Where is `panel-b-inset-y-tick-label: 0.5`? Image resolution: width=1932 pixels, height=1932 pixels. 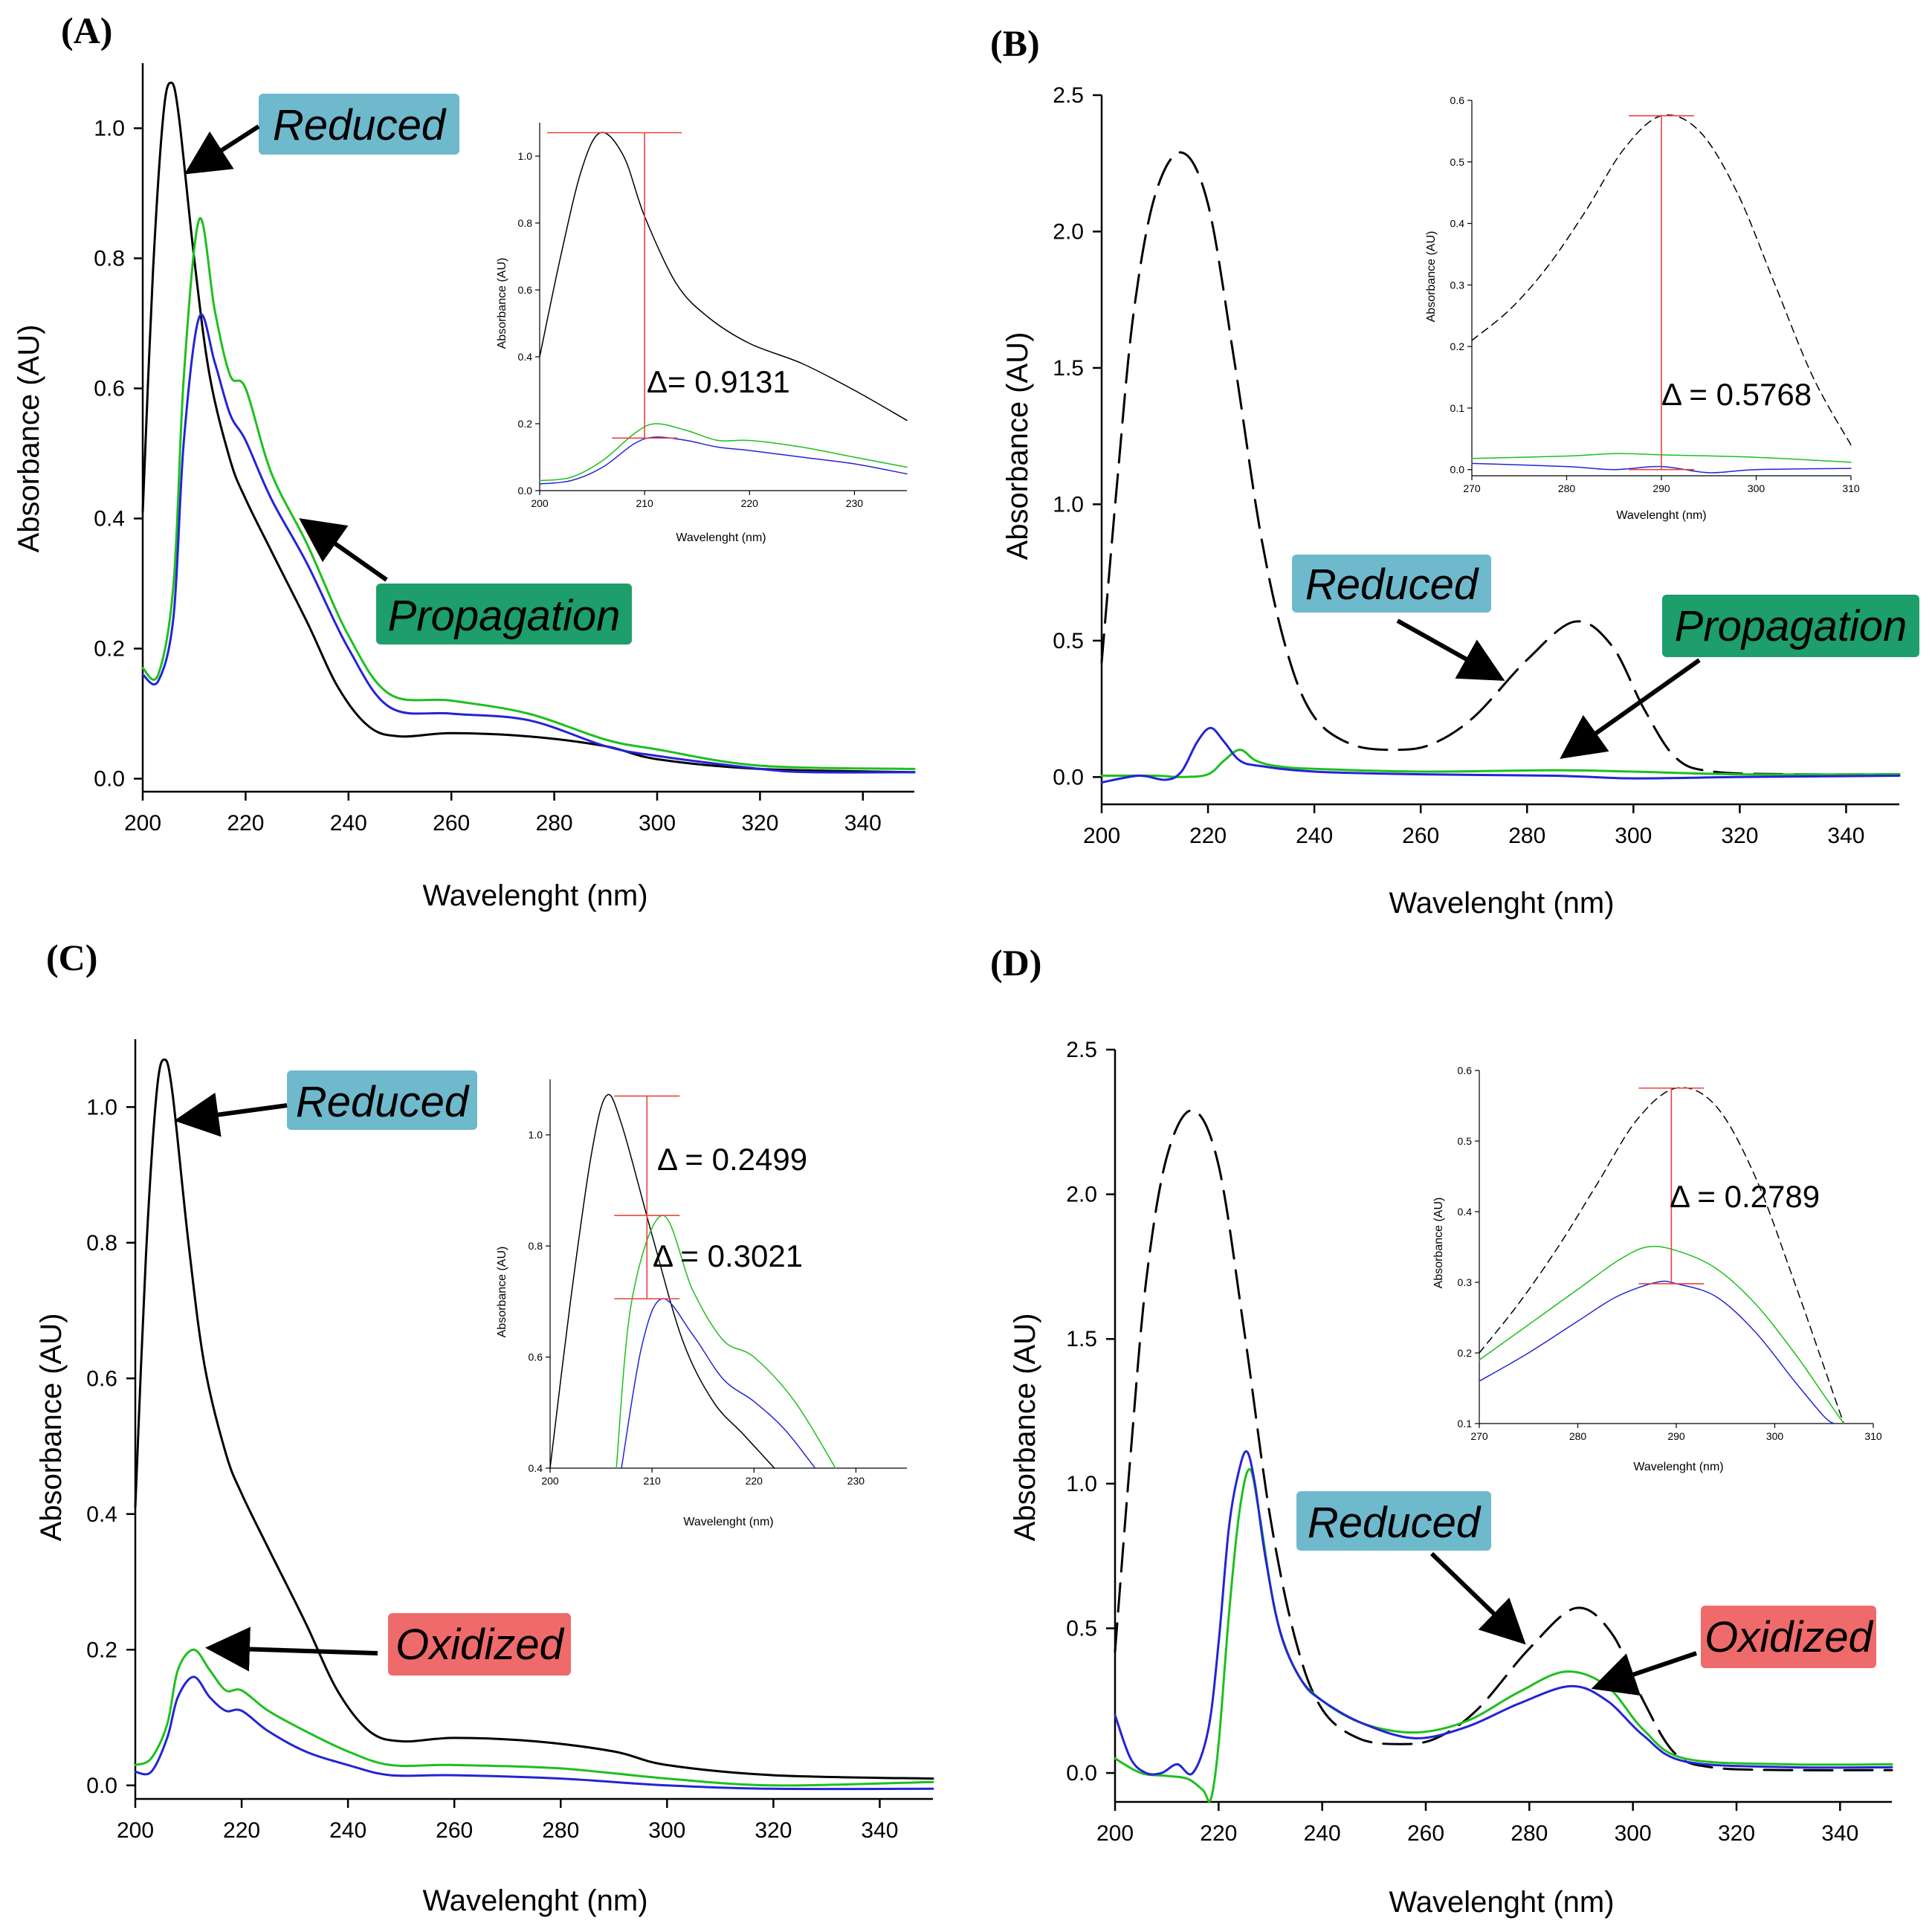 panel-b-inset-y-tick-label: 0.5 is located at coordinates (1458, 162).